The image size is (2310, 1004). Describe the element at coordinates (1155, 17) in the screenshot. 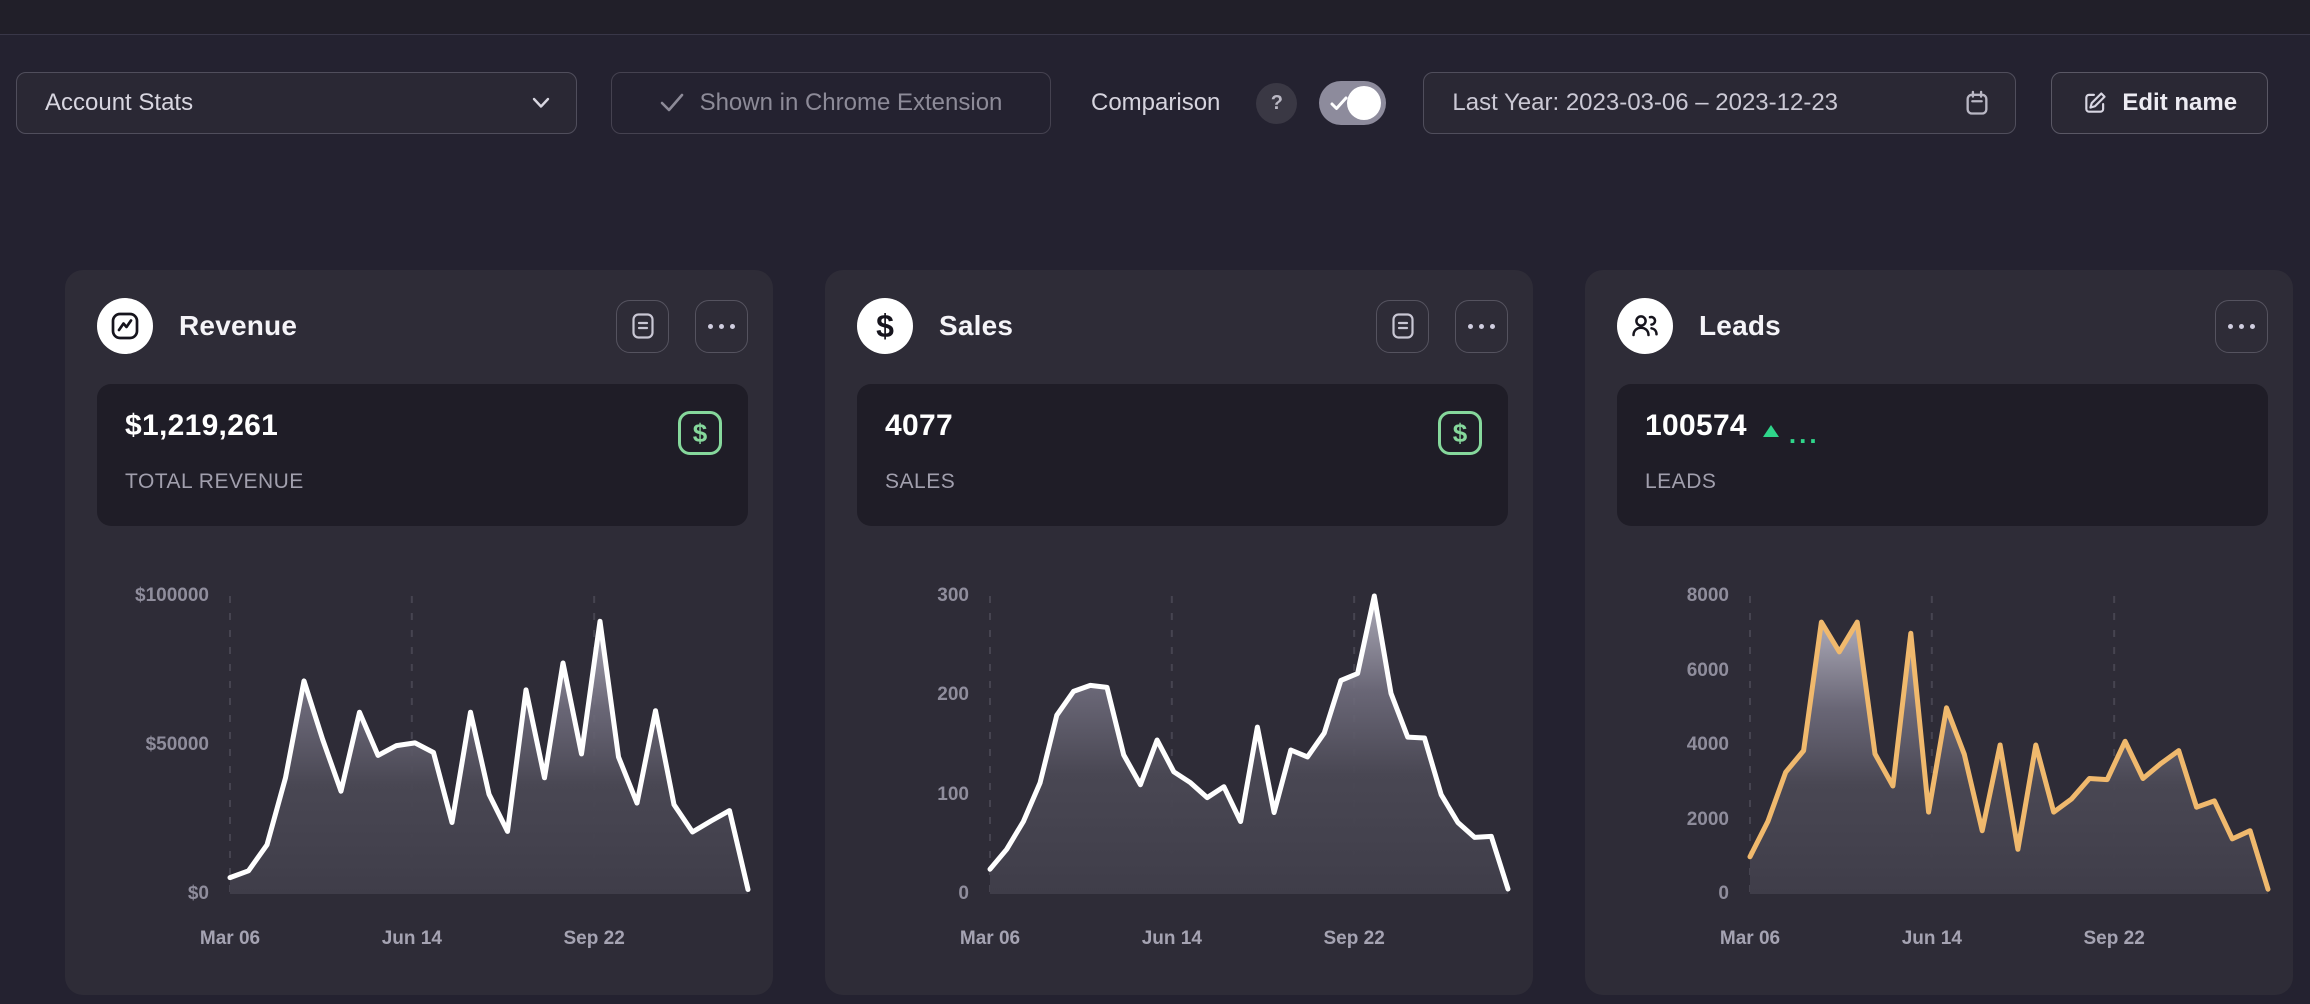

I see `top-bar` at that location.